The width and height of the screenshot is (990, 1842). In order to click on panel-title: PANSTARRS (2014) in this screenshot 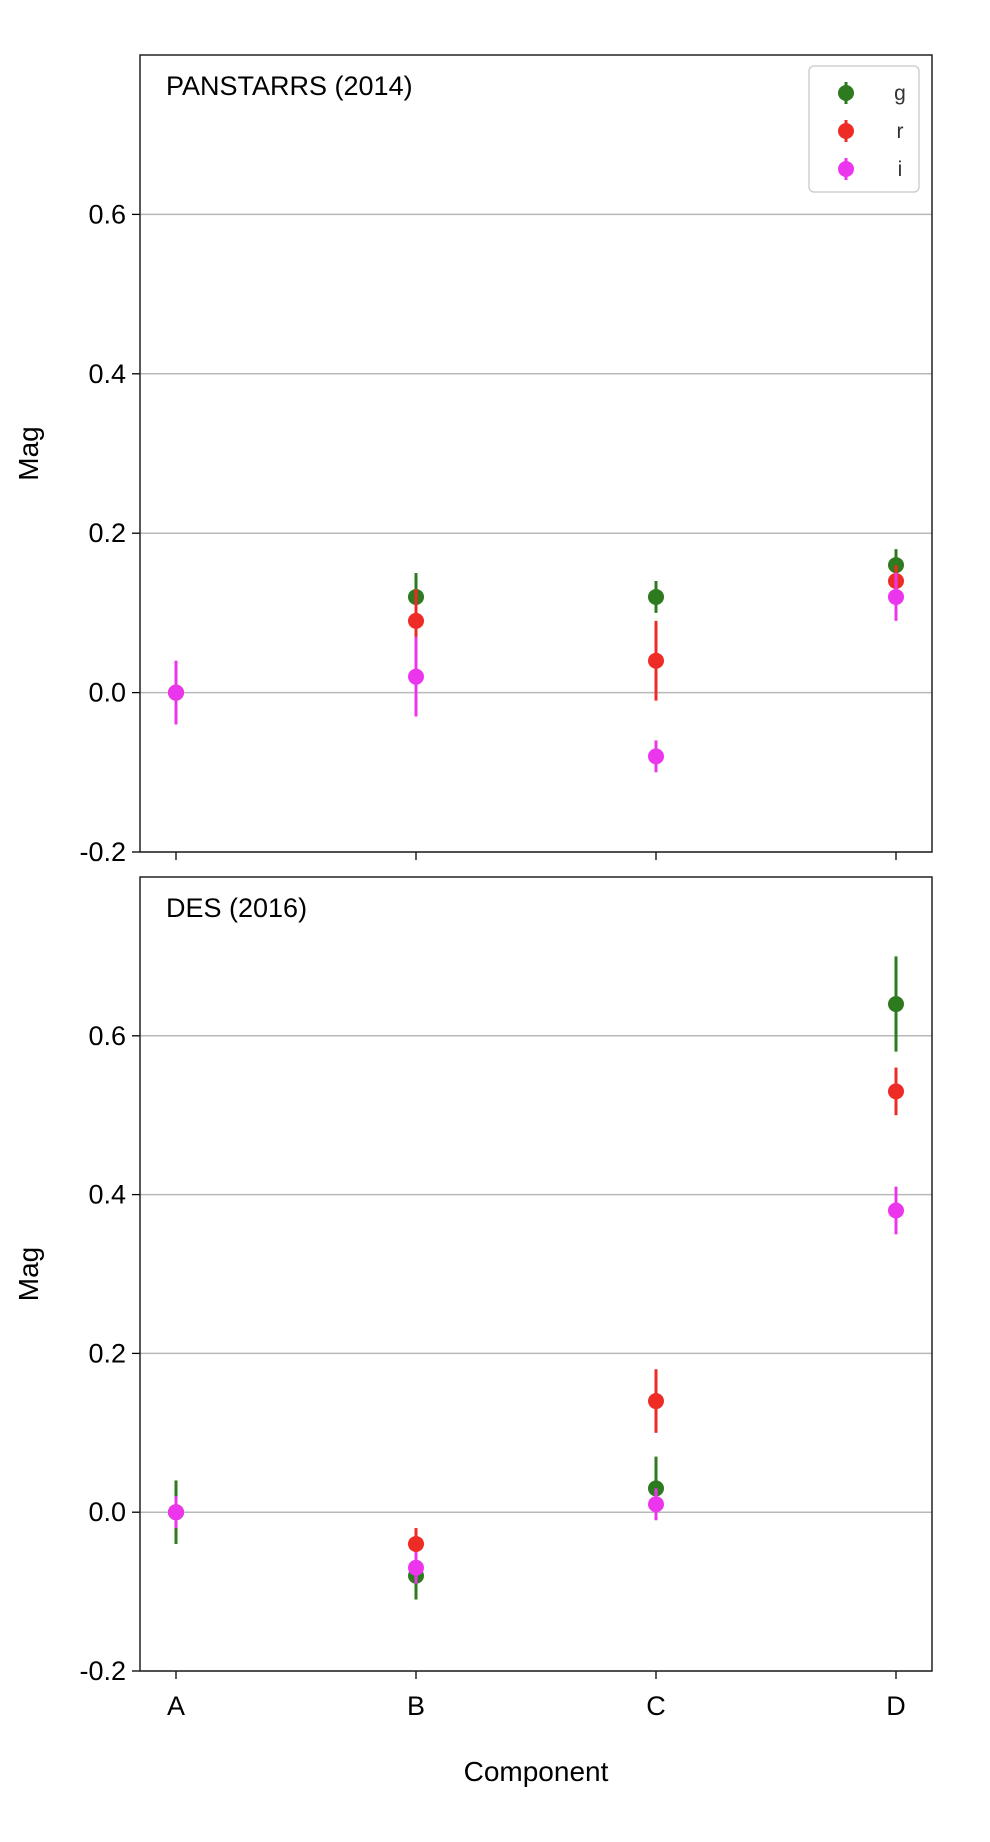, I will do `click(289, 86)`.